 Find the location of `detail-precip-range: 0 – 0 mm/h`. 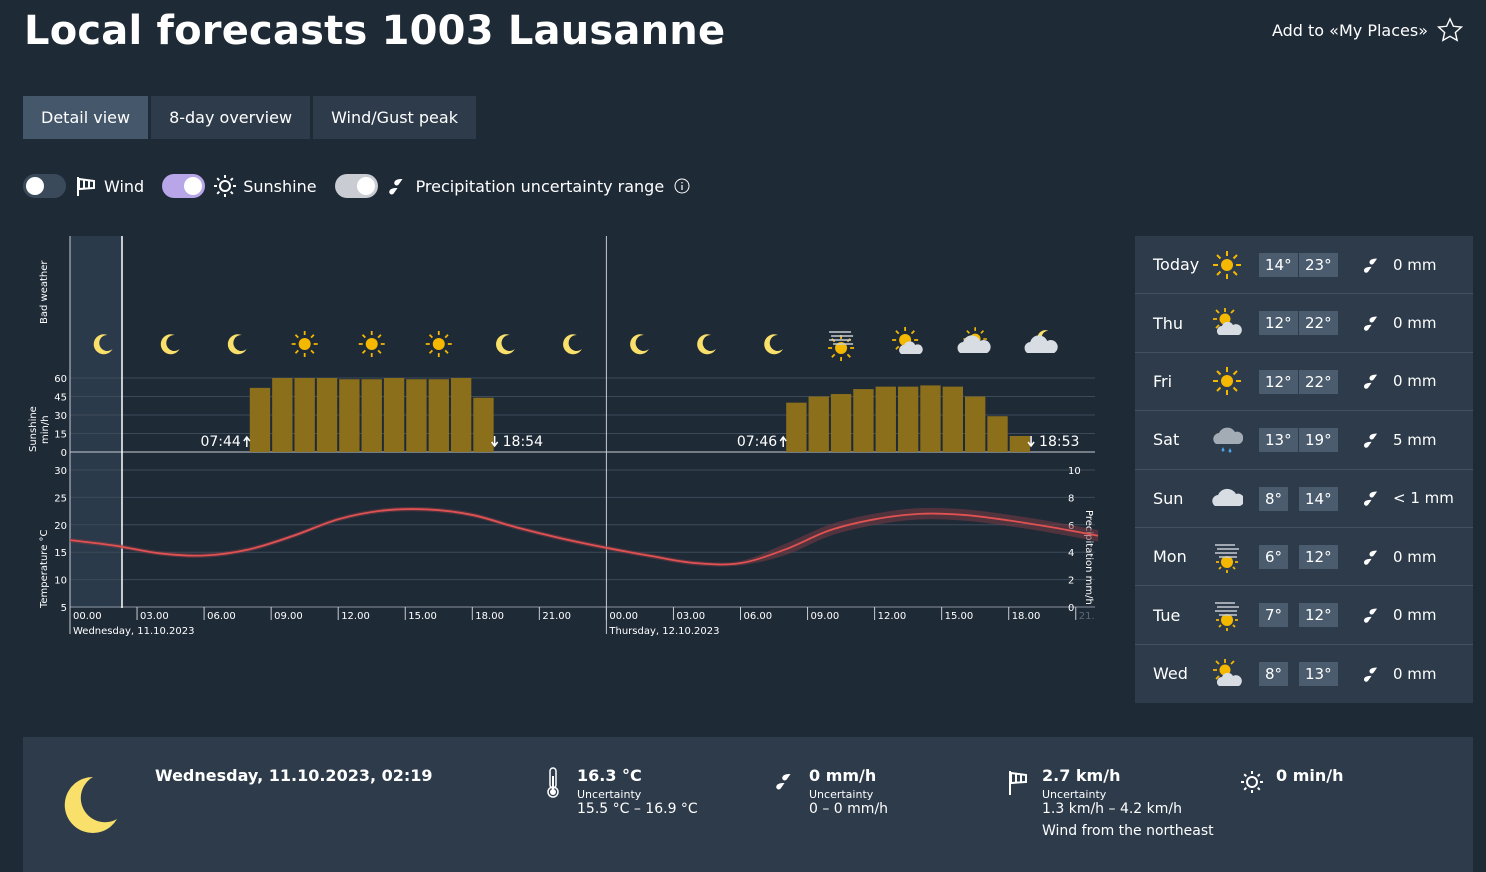

detail-precip-range: 0 – 0 mm/h is located at coordinates (849, 809).